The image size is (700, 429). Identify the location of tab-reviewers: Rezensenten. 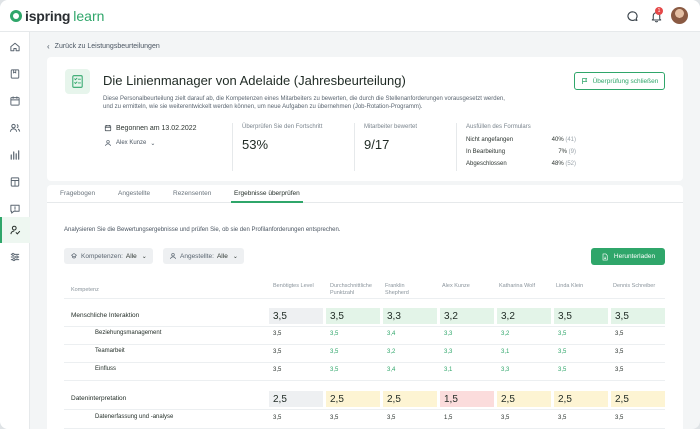
(192, 193).